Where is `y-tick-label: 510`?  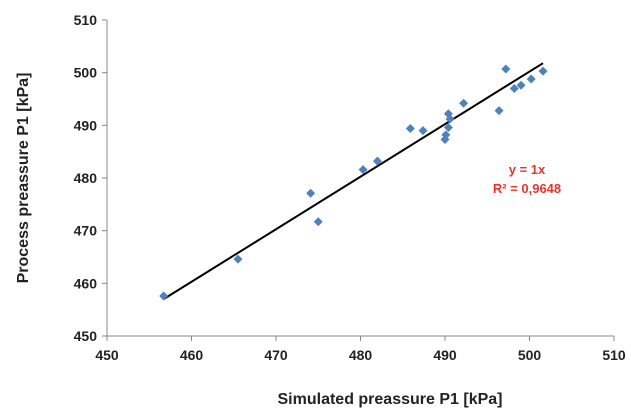
y-tick-label: 510 is located at coordinates (86, 20).